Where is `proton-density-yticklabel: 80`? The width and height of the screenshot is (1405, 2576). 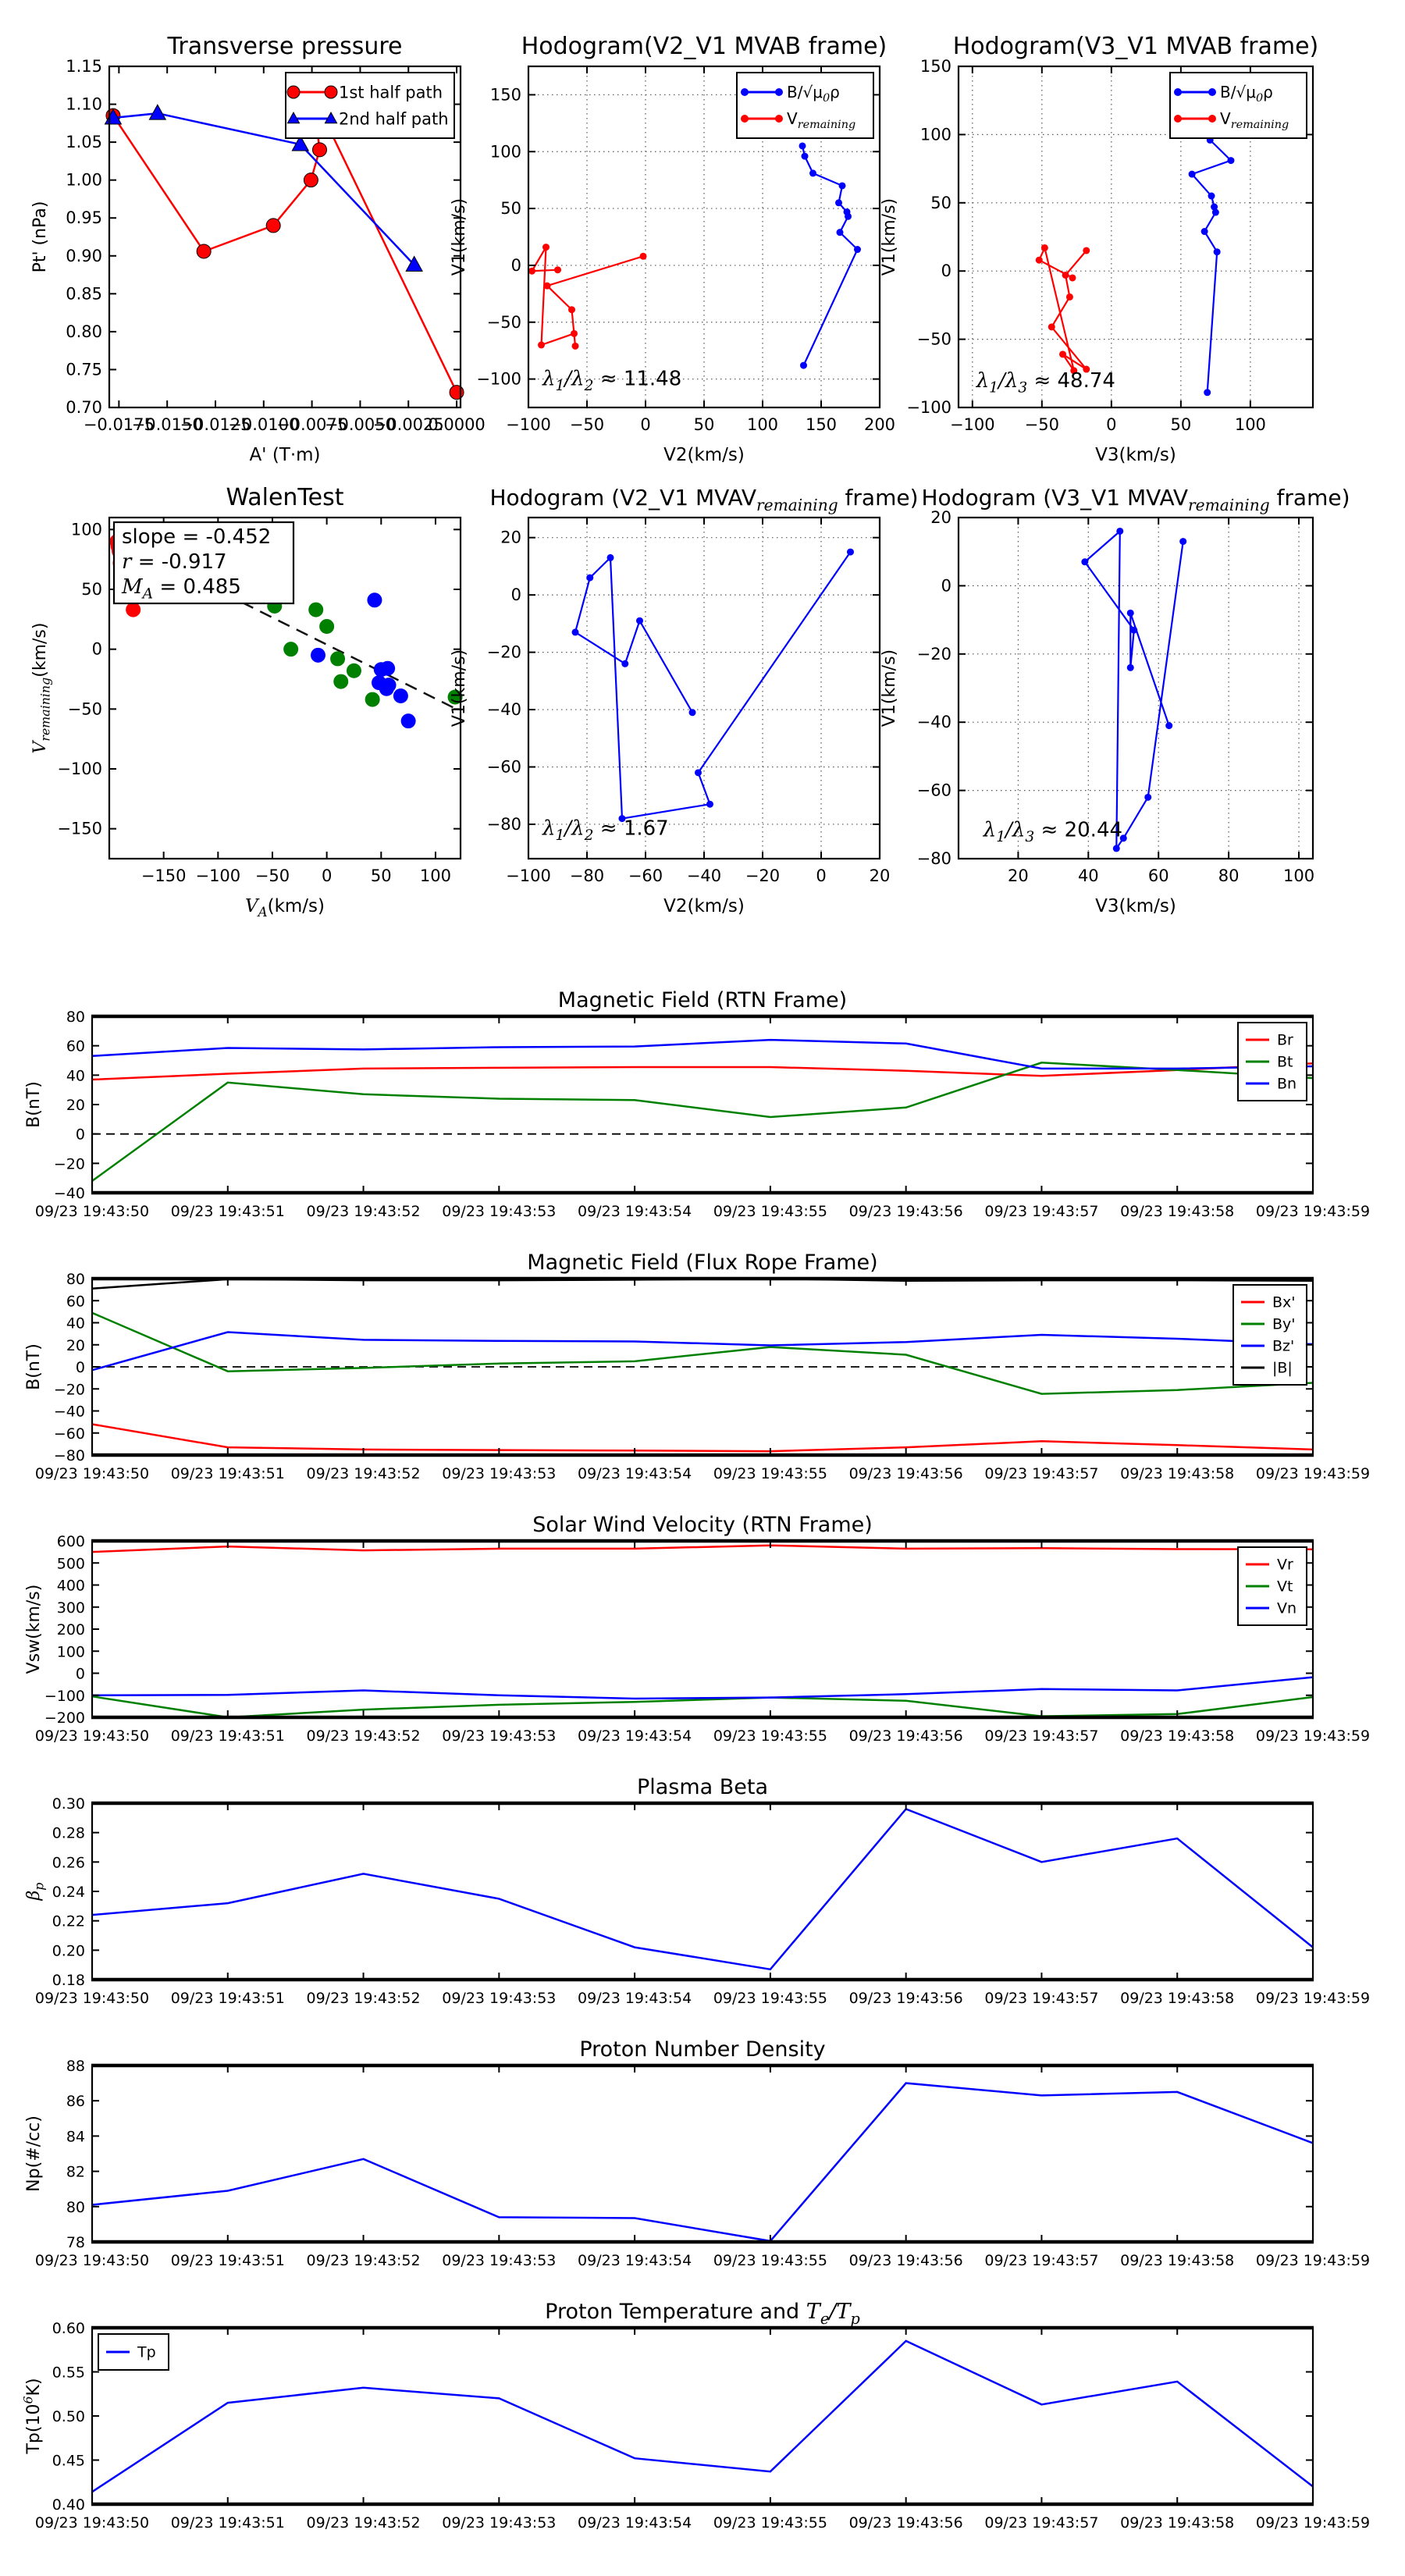 proton-density-yticklabel: 80 is located at coordinates (76, 2207).